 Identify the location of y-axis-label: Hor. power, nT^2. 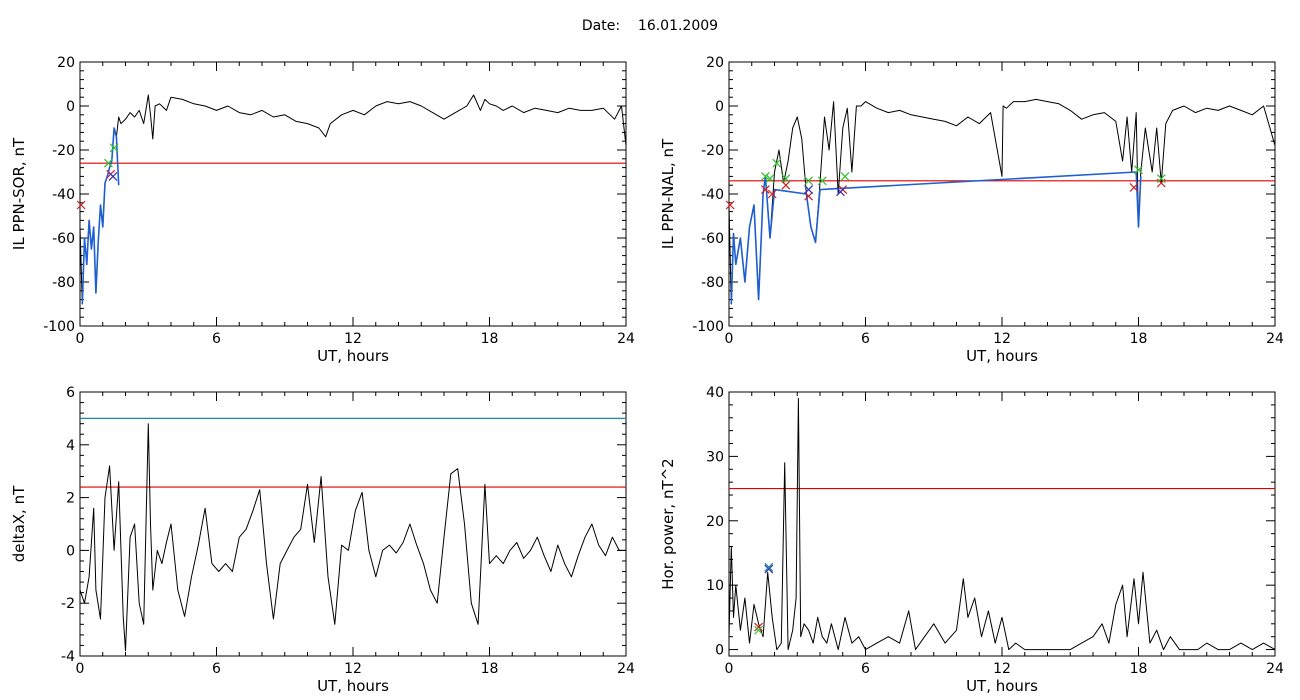
(668, 523).